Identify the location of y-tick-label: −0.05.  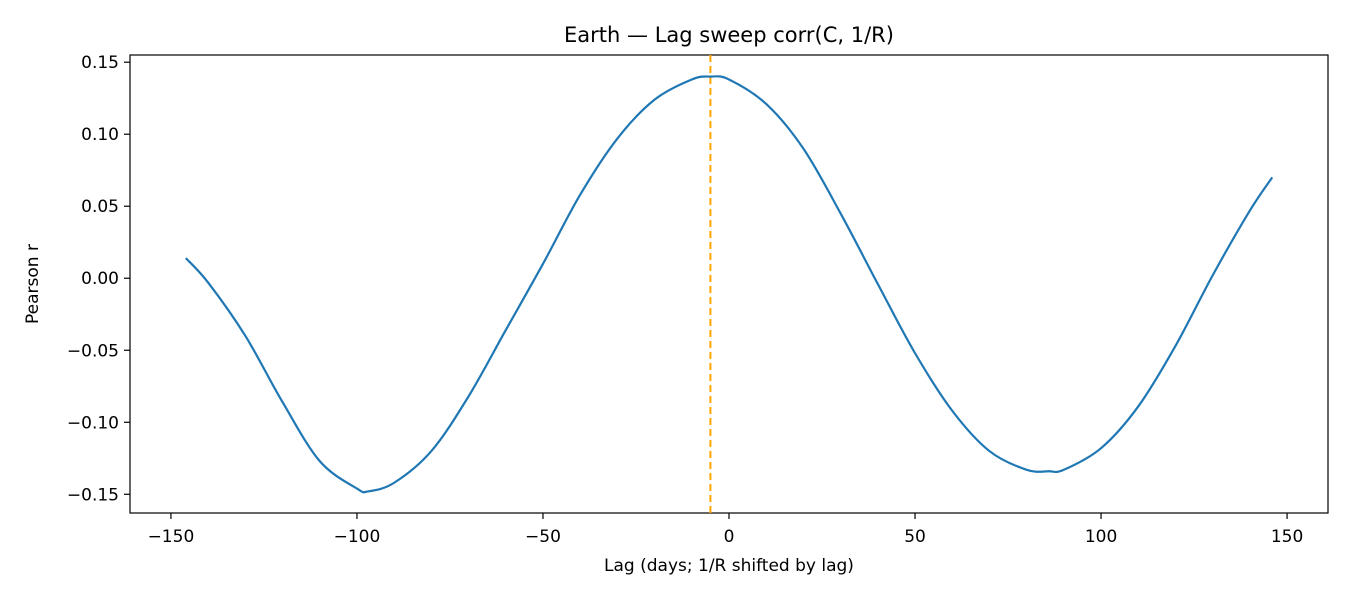
(93, 351).